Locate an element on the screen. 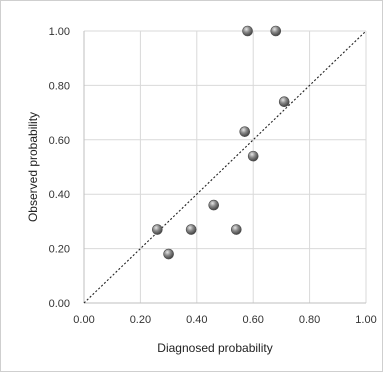  y-tick-label: 0.20 is located at coordinates (59, 250).